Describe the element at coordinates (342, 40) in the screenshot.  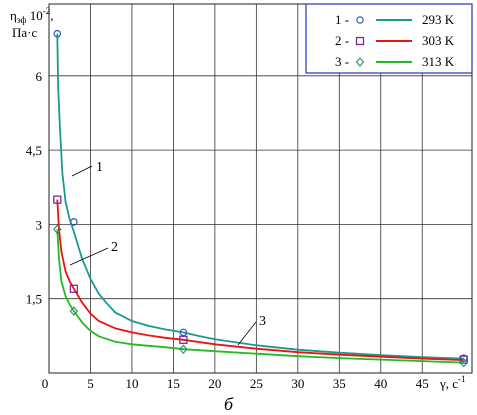
I see `legend-number: 2 -` at that location.